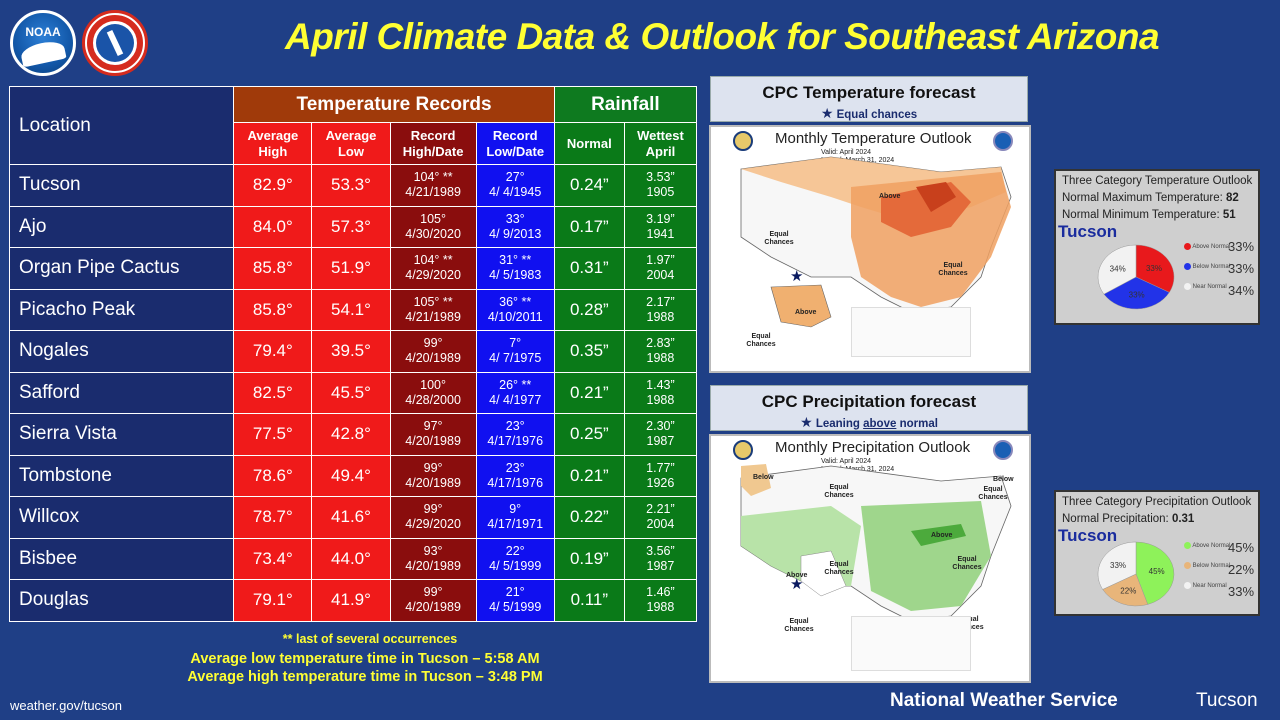 The image size is (1280, 720). Describe the element at coordinates (967, 563) in the screenshot. I see `precip-label-equal4: Equal Chances` at that location.